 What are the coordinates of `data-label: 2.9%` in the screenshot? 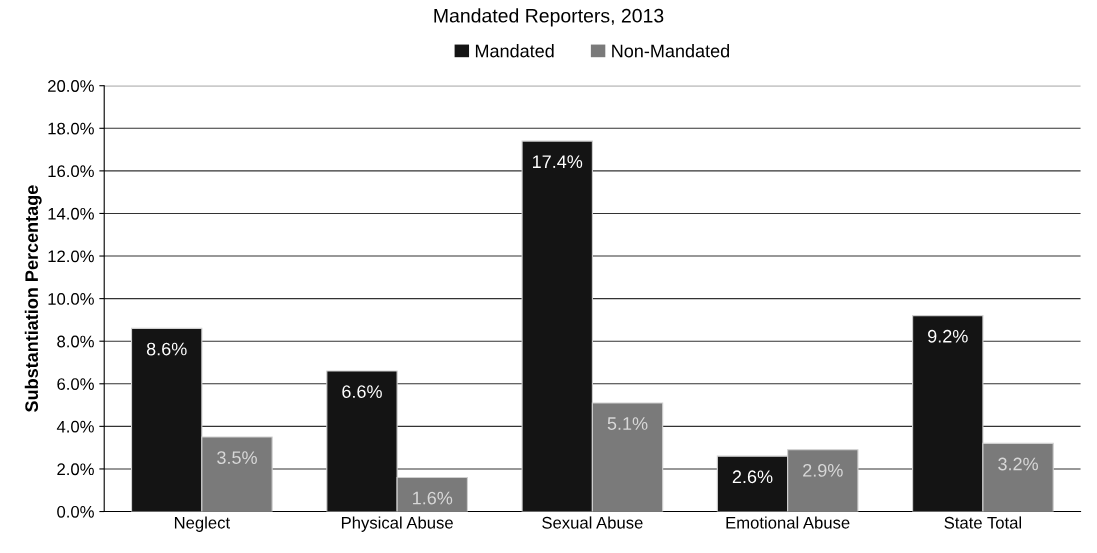 It's located at (823, 470).